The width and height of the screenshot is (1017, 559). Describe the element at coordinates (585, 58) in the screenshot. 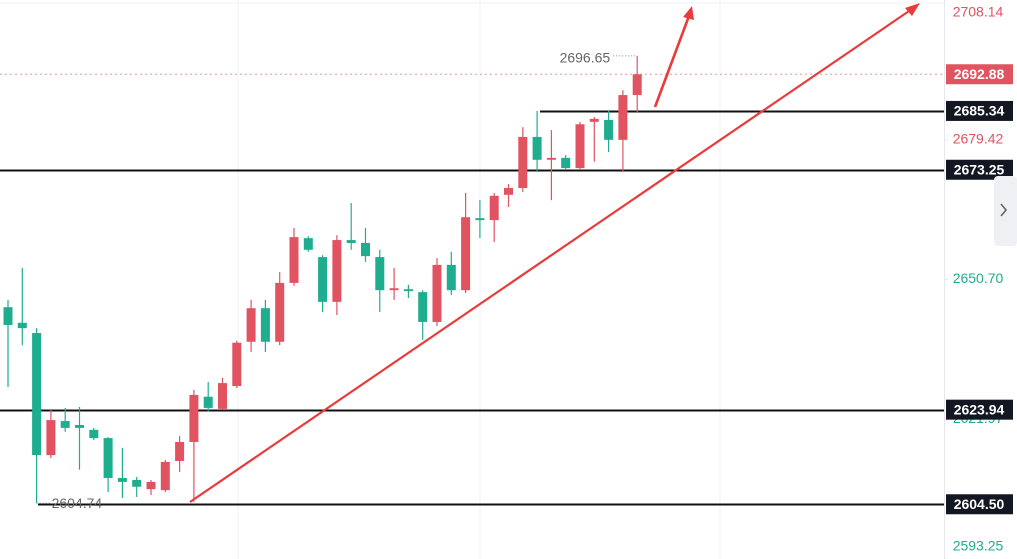

I see `high-label: 2696.65` at that location.